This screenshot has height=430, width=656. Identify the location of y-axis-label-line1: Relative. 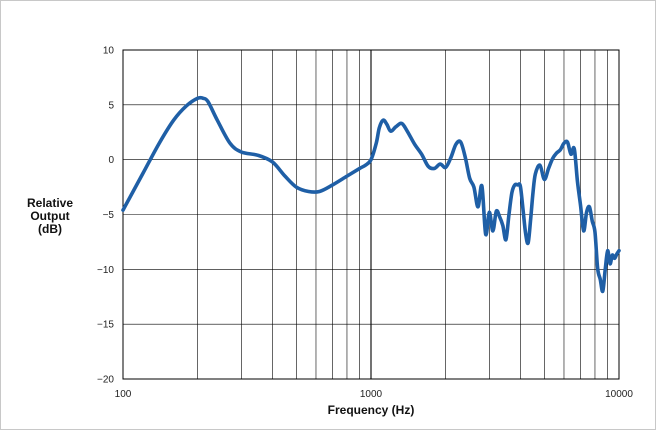
(50, 203).